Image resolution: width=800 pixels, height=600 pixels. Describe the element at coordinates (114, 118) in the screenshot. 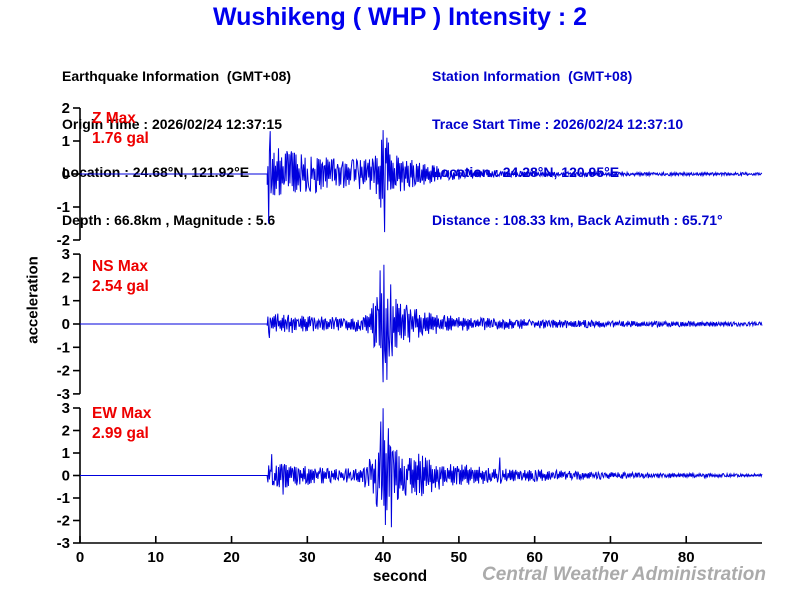

I see `z-max-title: Z Max` at that location.